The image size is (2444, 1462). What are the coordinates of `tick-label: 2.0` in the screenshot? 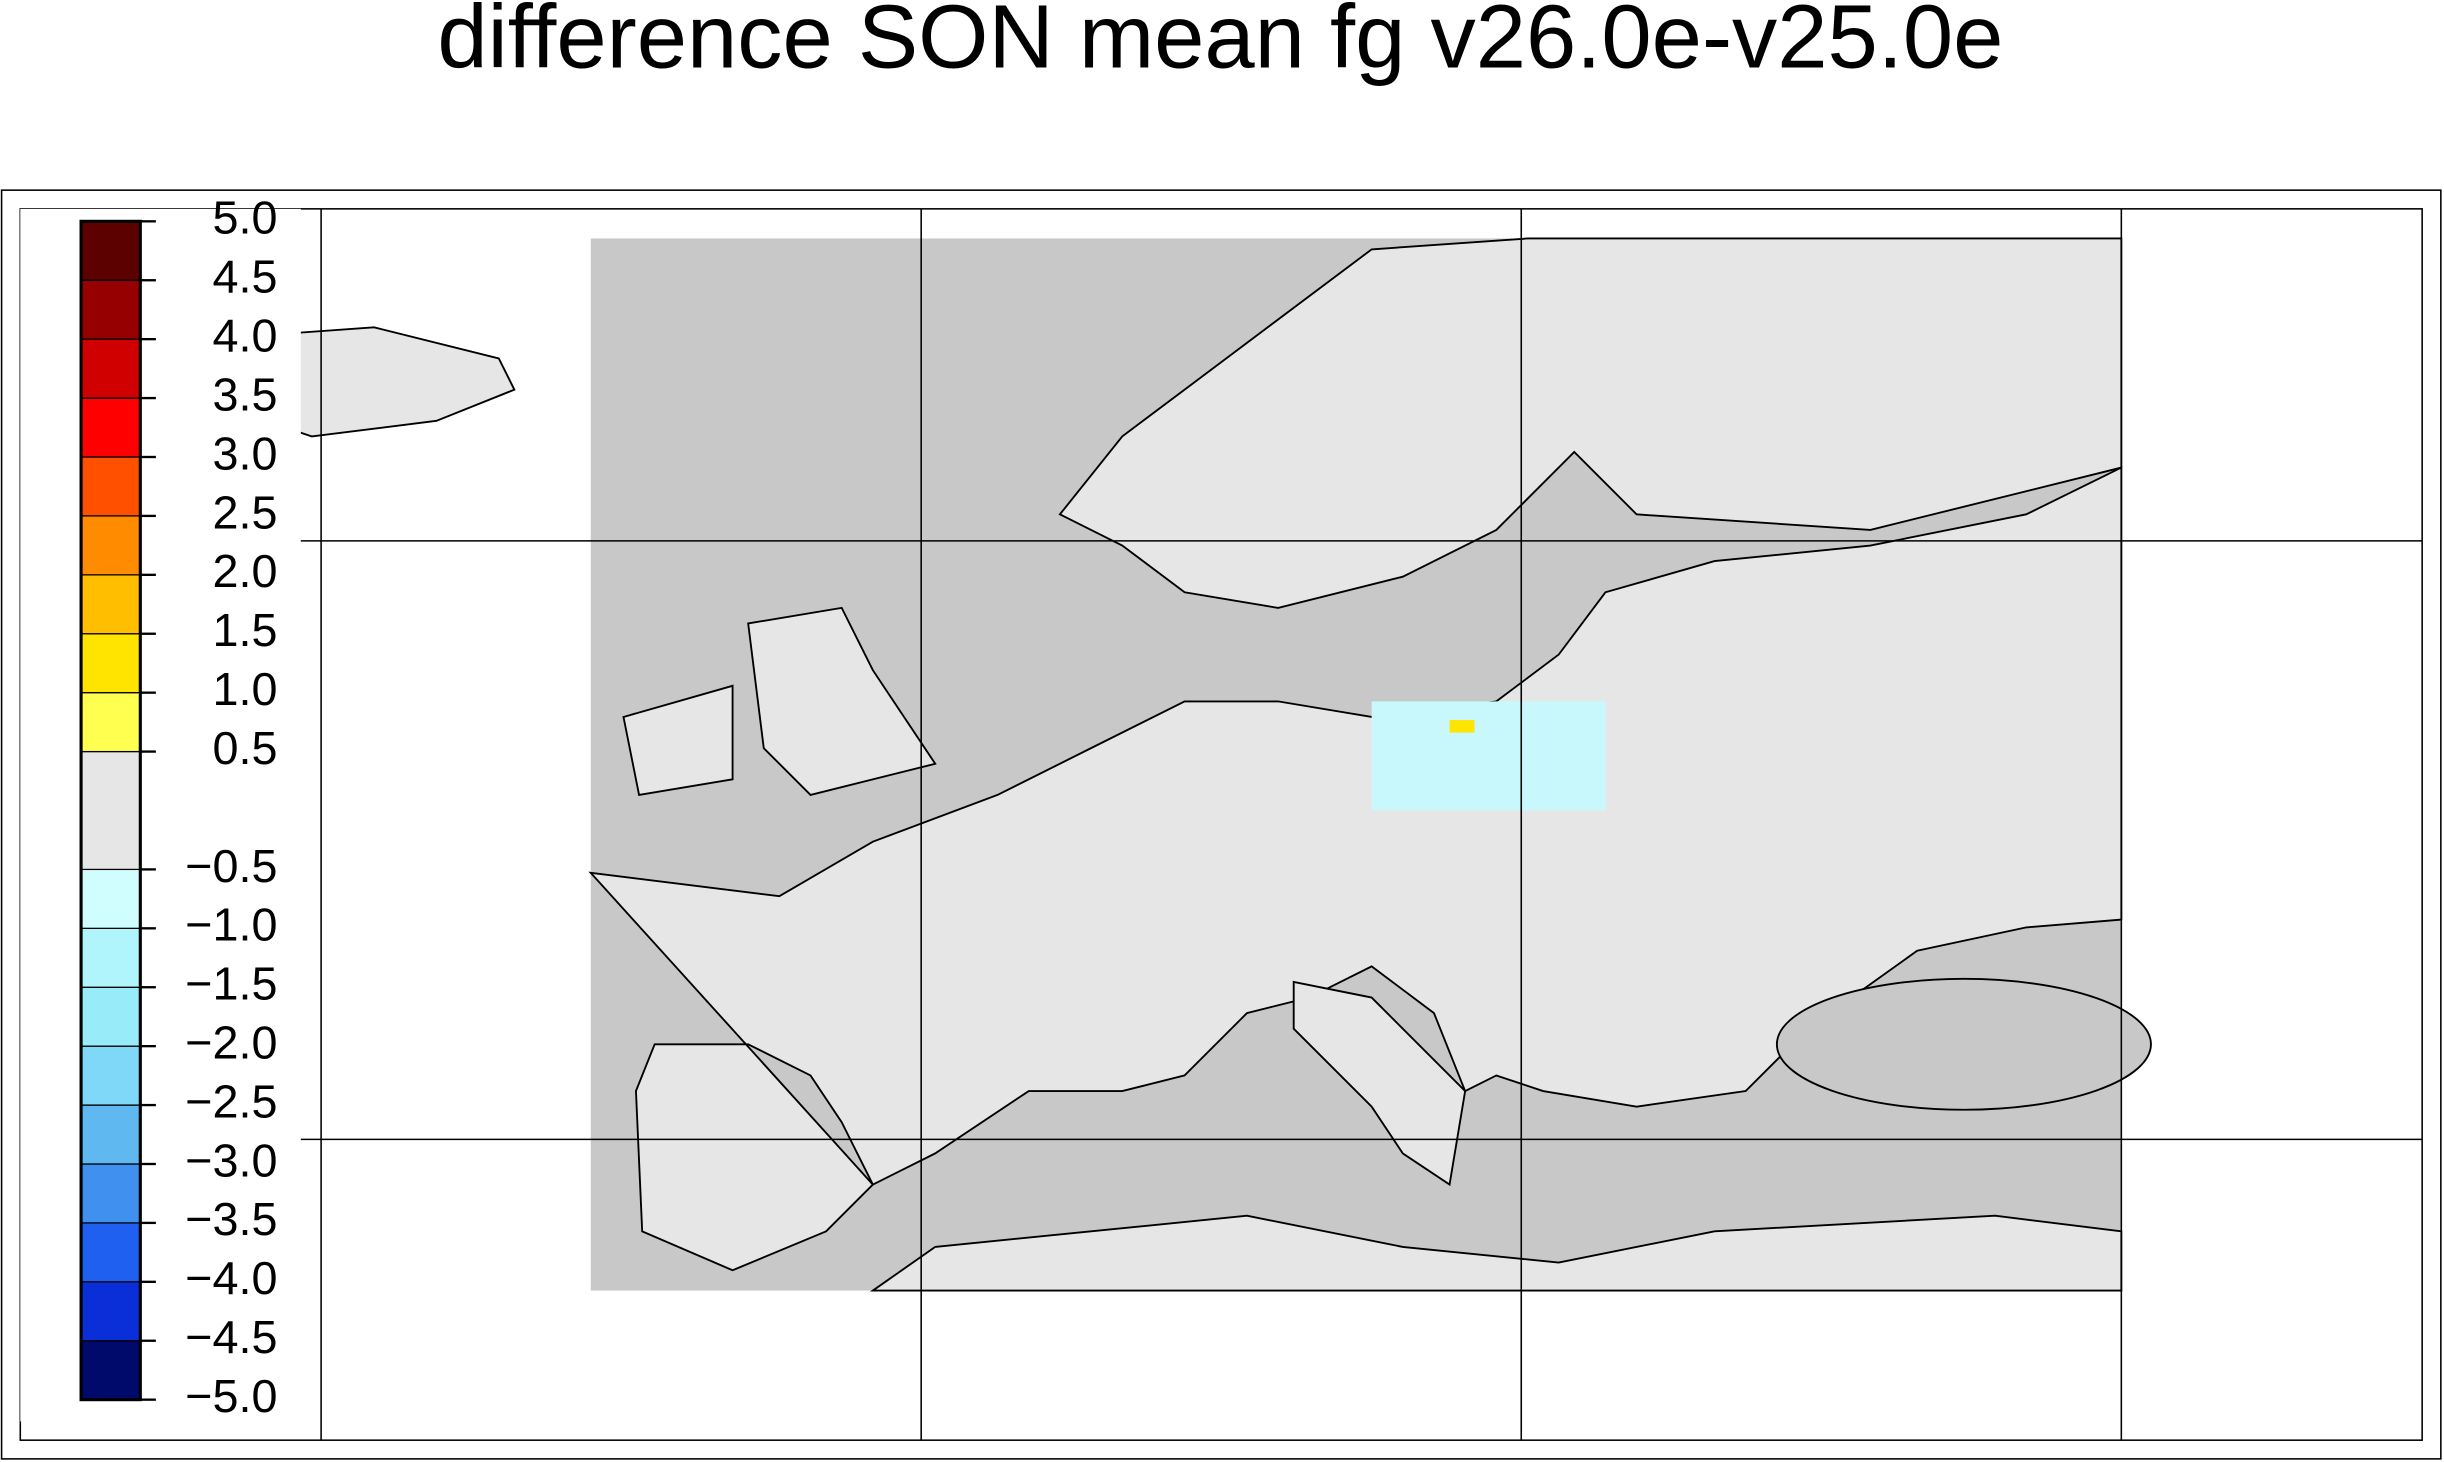 It's located at (244, 571).